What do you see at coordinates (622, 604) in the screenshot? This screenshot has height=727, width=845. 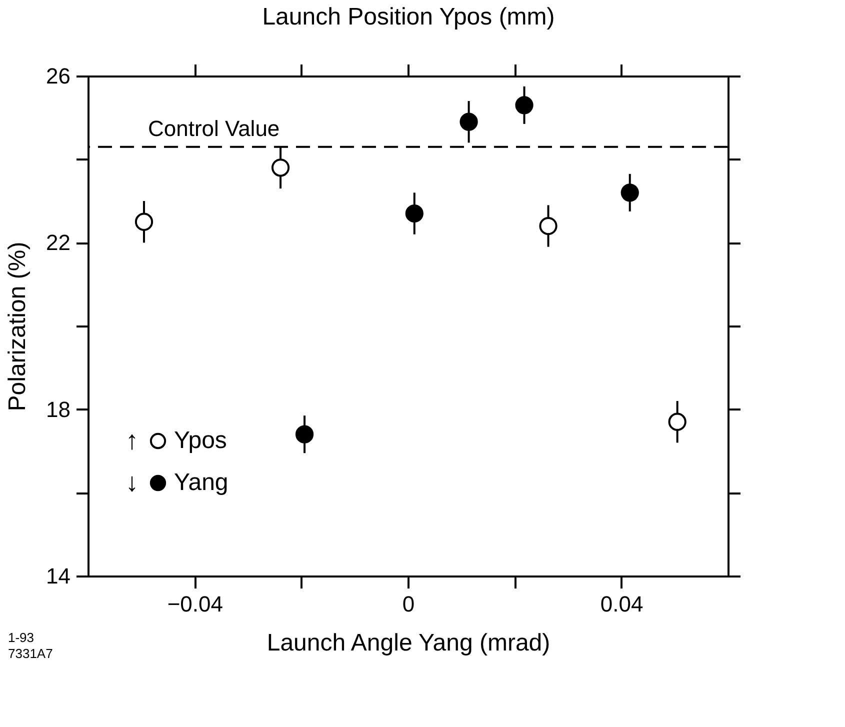 I see `x-tick-label: 0.04` at bounding box center [622, 604].